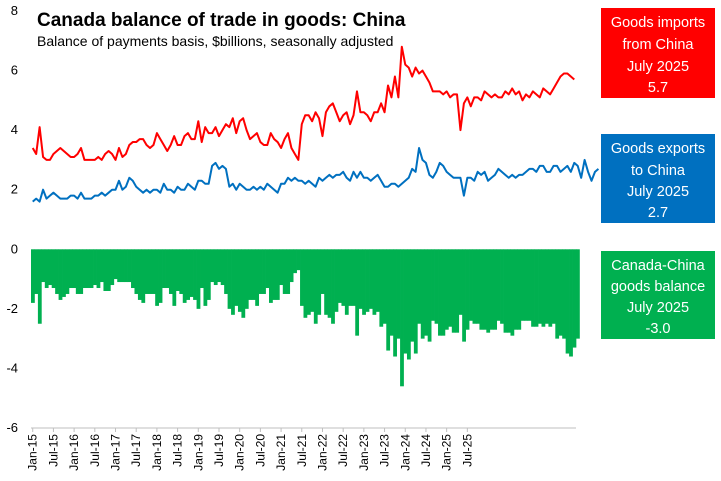 This screenshot has height=481, width=721. I want to click on imports-annotation-box: Goods imports from China July 2025 5.7, so click(658, 53).